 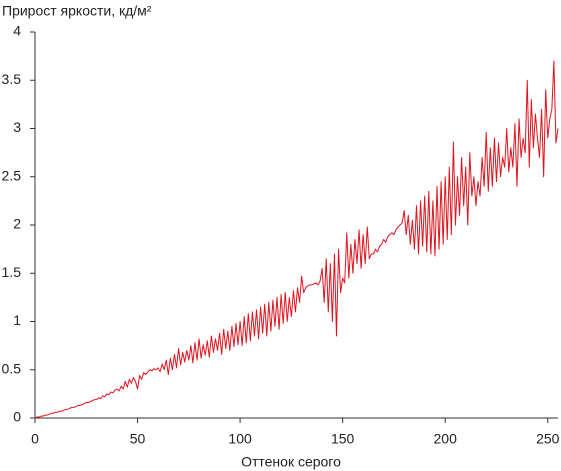 I want to click on y-tick-label: 0.5, so click(x=12, y=368).